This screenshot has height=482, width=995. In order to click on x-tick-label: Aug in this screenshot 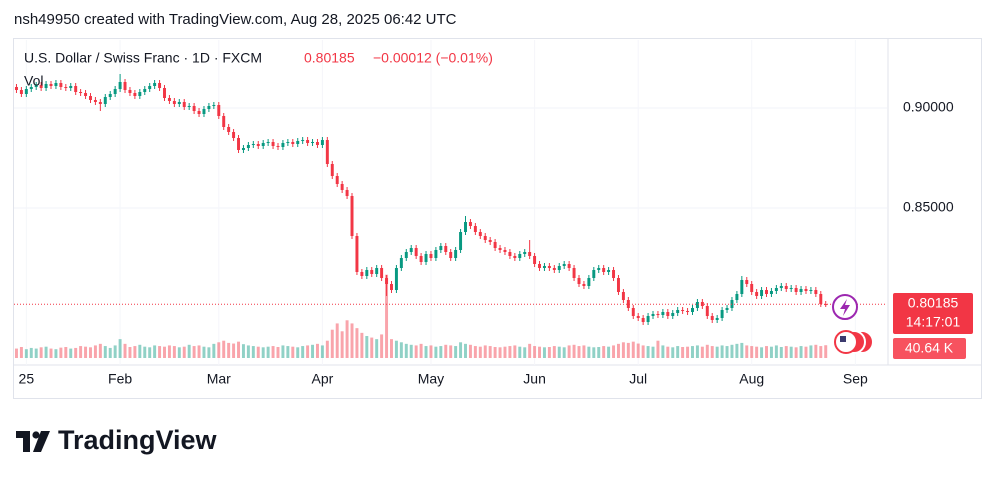, I will do `click(751, 379)`.